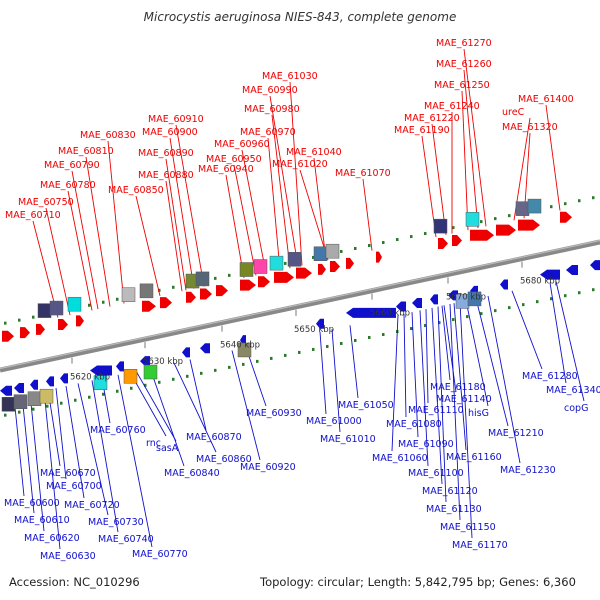 This screenshot has height=600, width=600. What do you see at coordinates (163, 362) in the screenshot?
I see `tick-label: 5630 kbp` at bounding box center [163, 362].